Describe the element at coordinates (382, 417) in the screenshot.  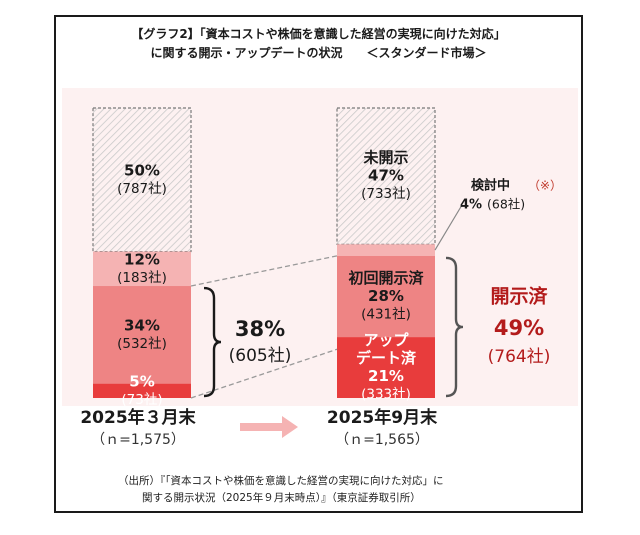
I see `bar-1-category-label: 2025年9月末` at that location.